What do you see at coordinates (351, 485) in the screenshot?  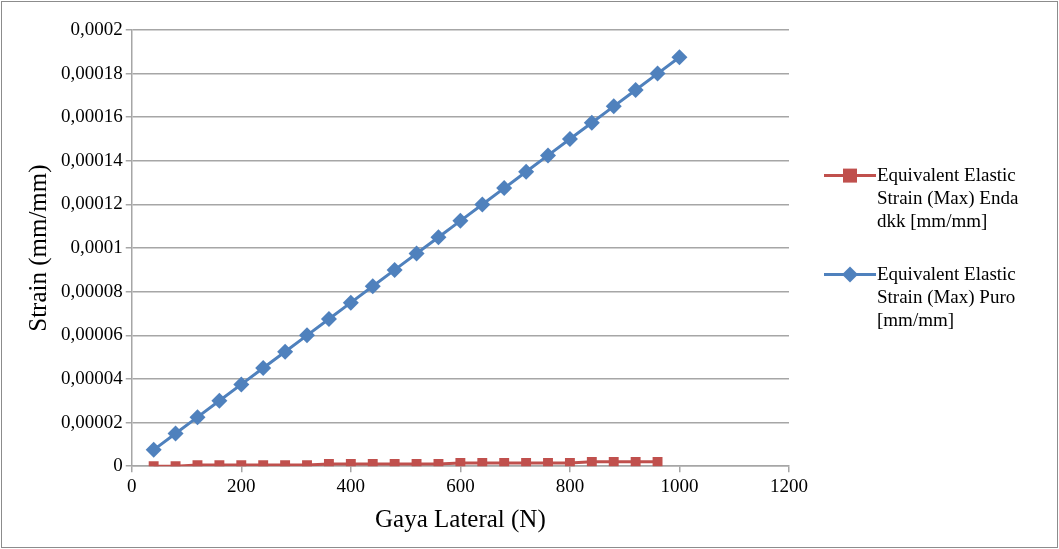 I see `x-tick-label: 400` at bounding box center [351, 485].